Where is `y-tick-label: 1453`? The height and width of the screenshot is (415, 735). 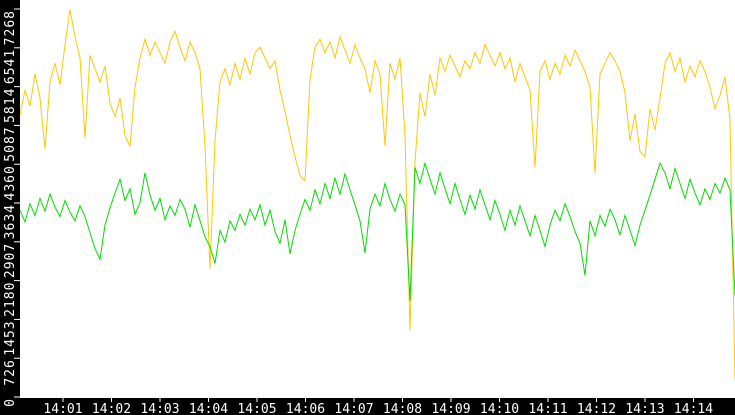 y-tick-label: 1453 is located at coordinates (10, 337).